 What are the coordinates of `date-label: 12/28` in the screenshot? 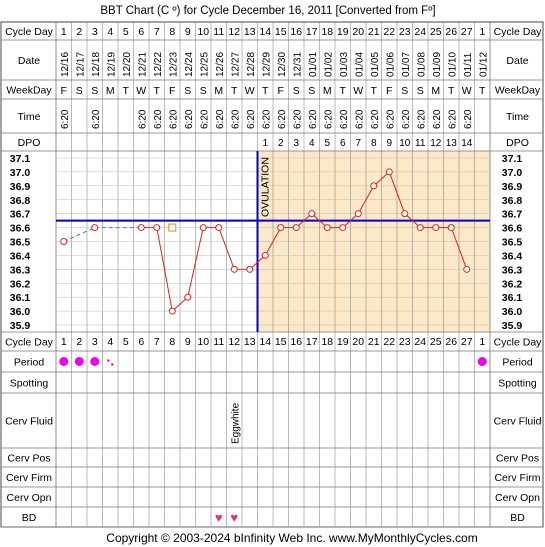 It's located at (251, 64).